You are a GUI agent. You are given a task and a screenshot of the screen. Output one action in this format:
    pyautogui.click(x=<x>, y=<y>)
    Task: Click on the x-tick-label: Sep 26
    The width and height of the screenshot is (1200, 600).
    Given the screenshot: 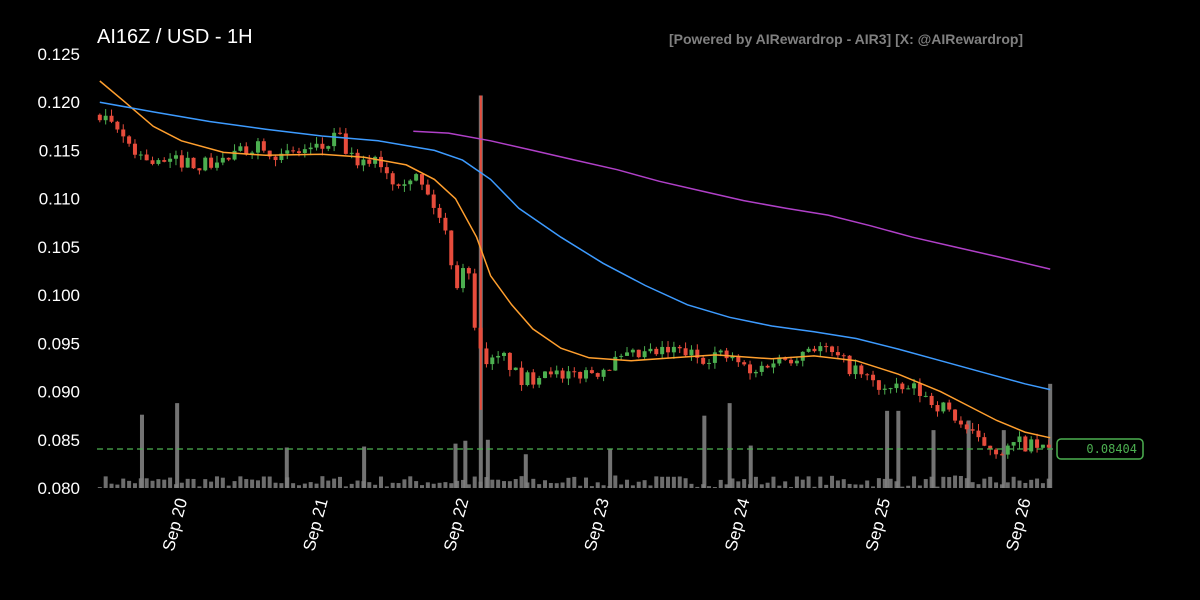 What is the action you would take?
    pyautogui.click(x=1018, y=524)
    